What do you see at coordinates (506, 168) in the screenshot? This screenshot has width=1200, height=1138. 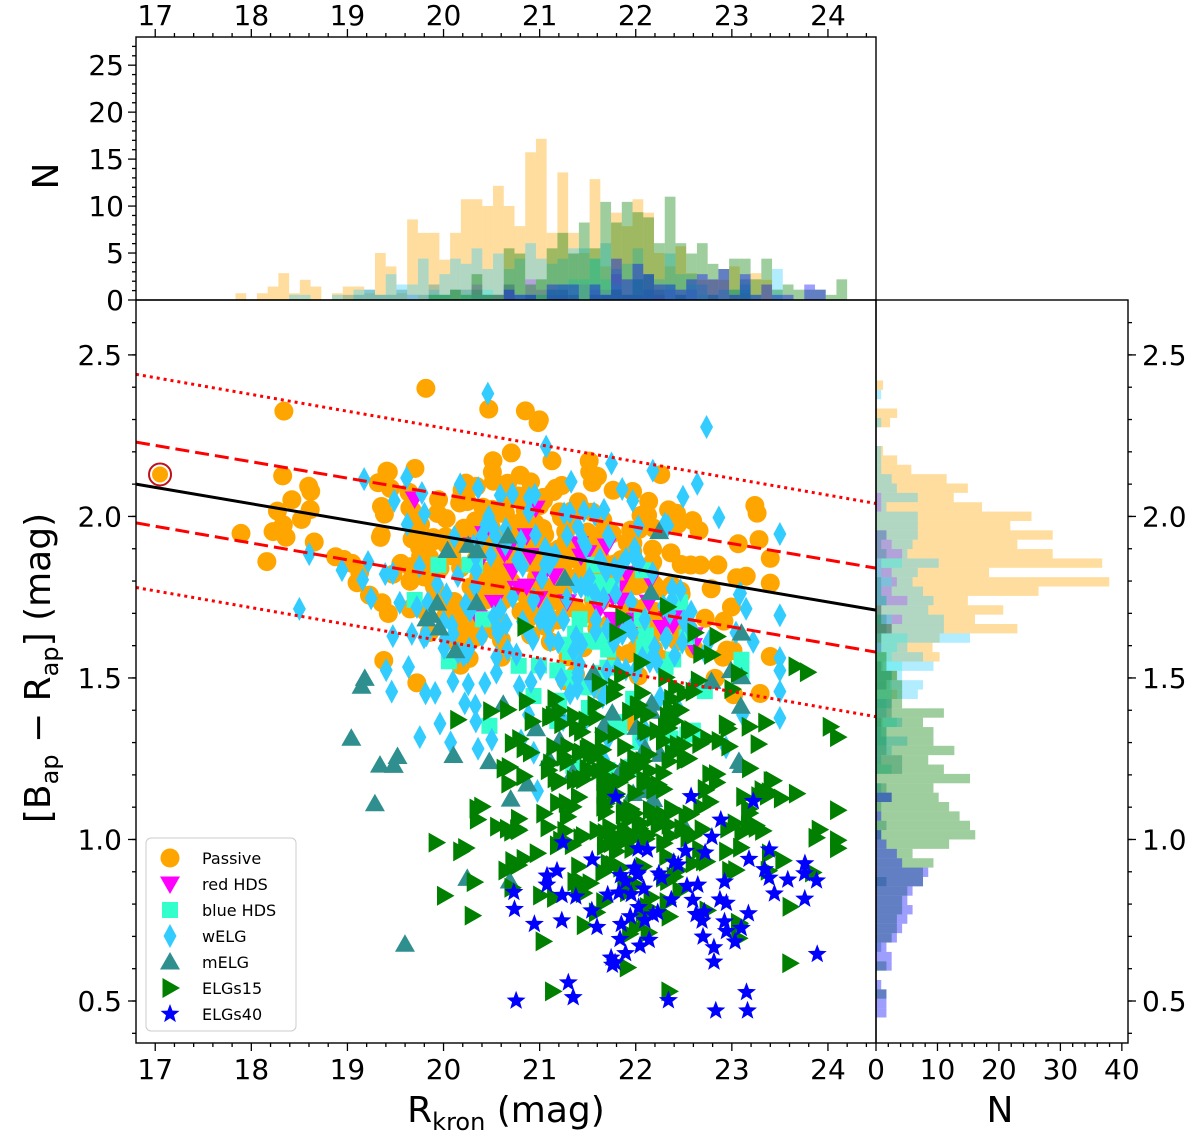 I see `top-histogram-panel` at bounding box center [506, 168].